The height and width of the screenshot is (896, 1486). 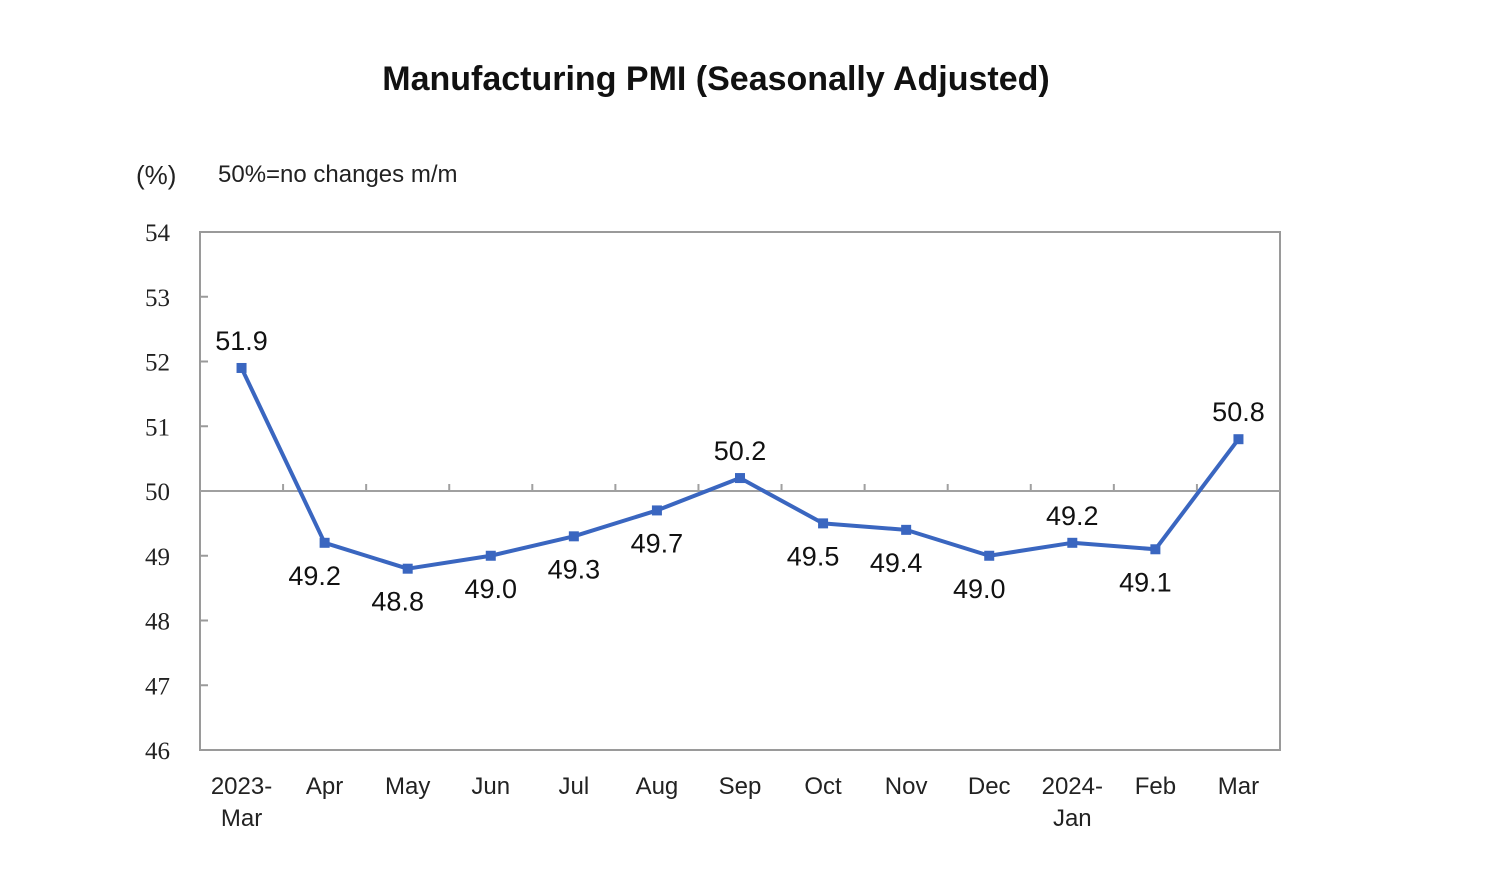 What do you see at coordinates (158, 233) in the screenshot?
I see `y-tick-label: 54` at bounding box center [158, 233].